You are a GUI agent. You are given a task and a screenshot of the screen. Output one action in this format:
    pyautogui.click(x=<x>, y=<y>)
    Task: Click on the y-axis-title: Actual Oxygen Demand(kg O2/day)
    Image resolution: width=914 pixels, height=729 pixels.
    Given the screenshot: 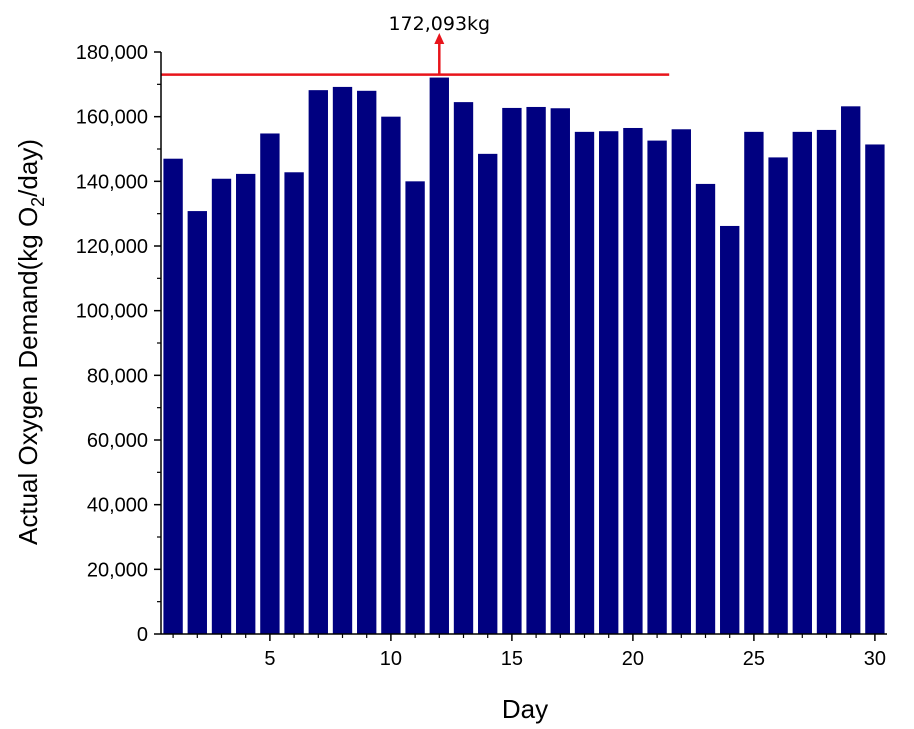 What is the action you would take?
    pyautogui.click(x=30, y=342)
    